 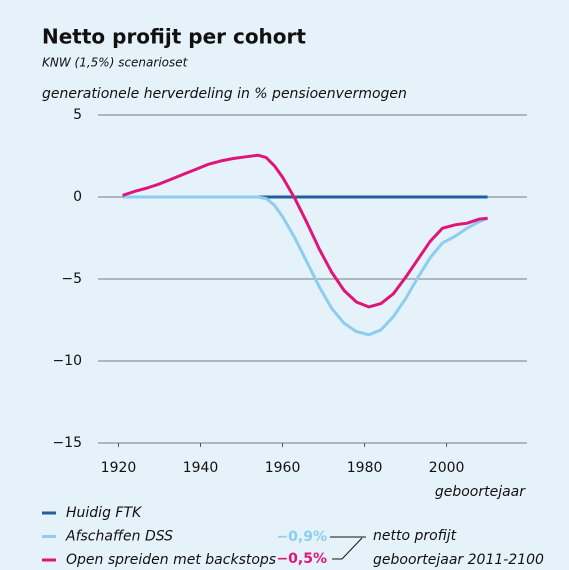 What do you see at coordinates (480, 492) in the screenshot?
I see `x-axis-label: geboortejaar` at bounding box center [480, 492].